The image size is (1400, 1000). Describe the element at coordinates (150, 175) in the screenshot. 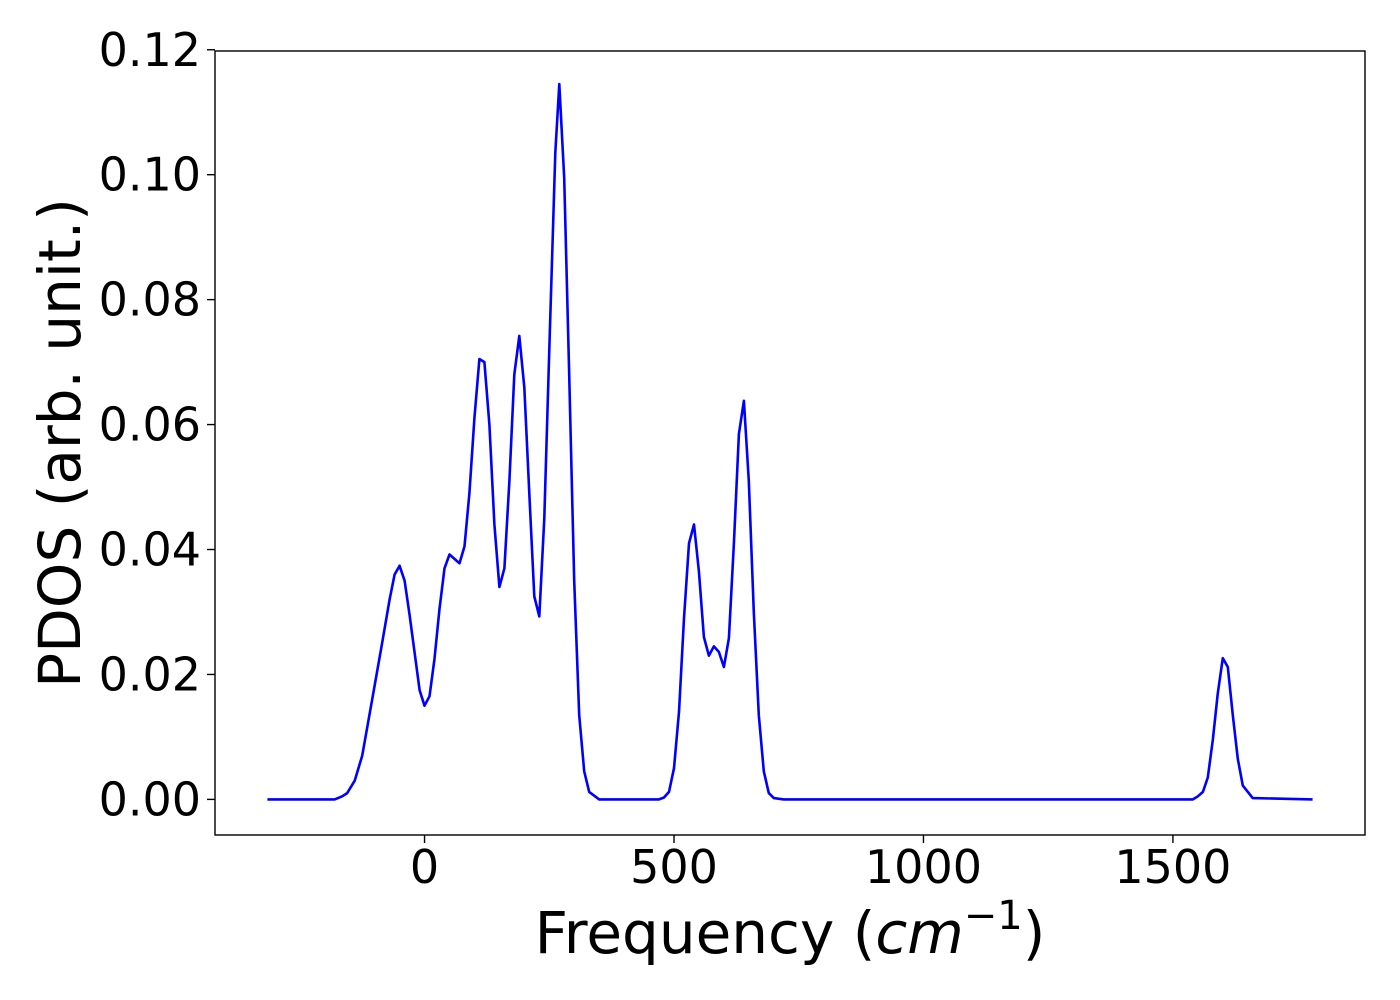

I see `y-tick-label: 0.10` at that location.